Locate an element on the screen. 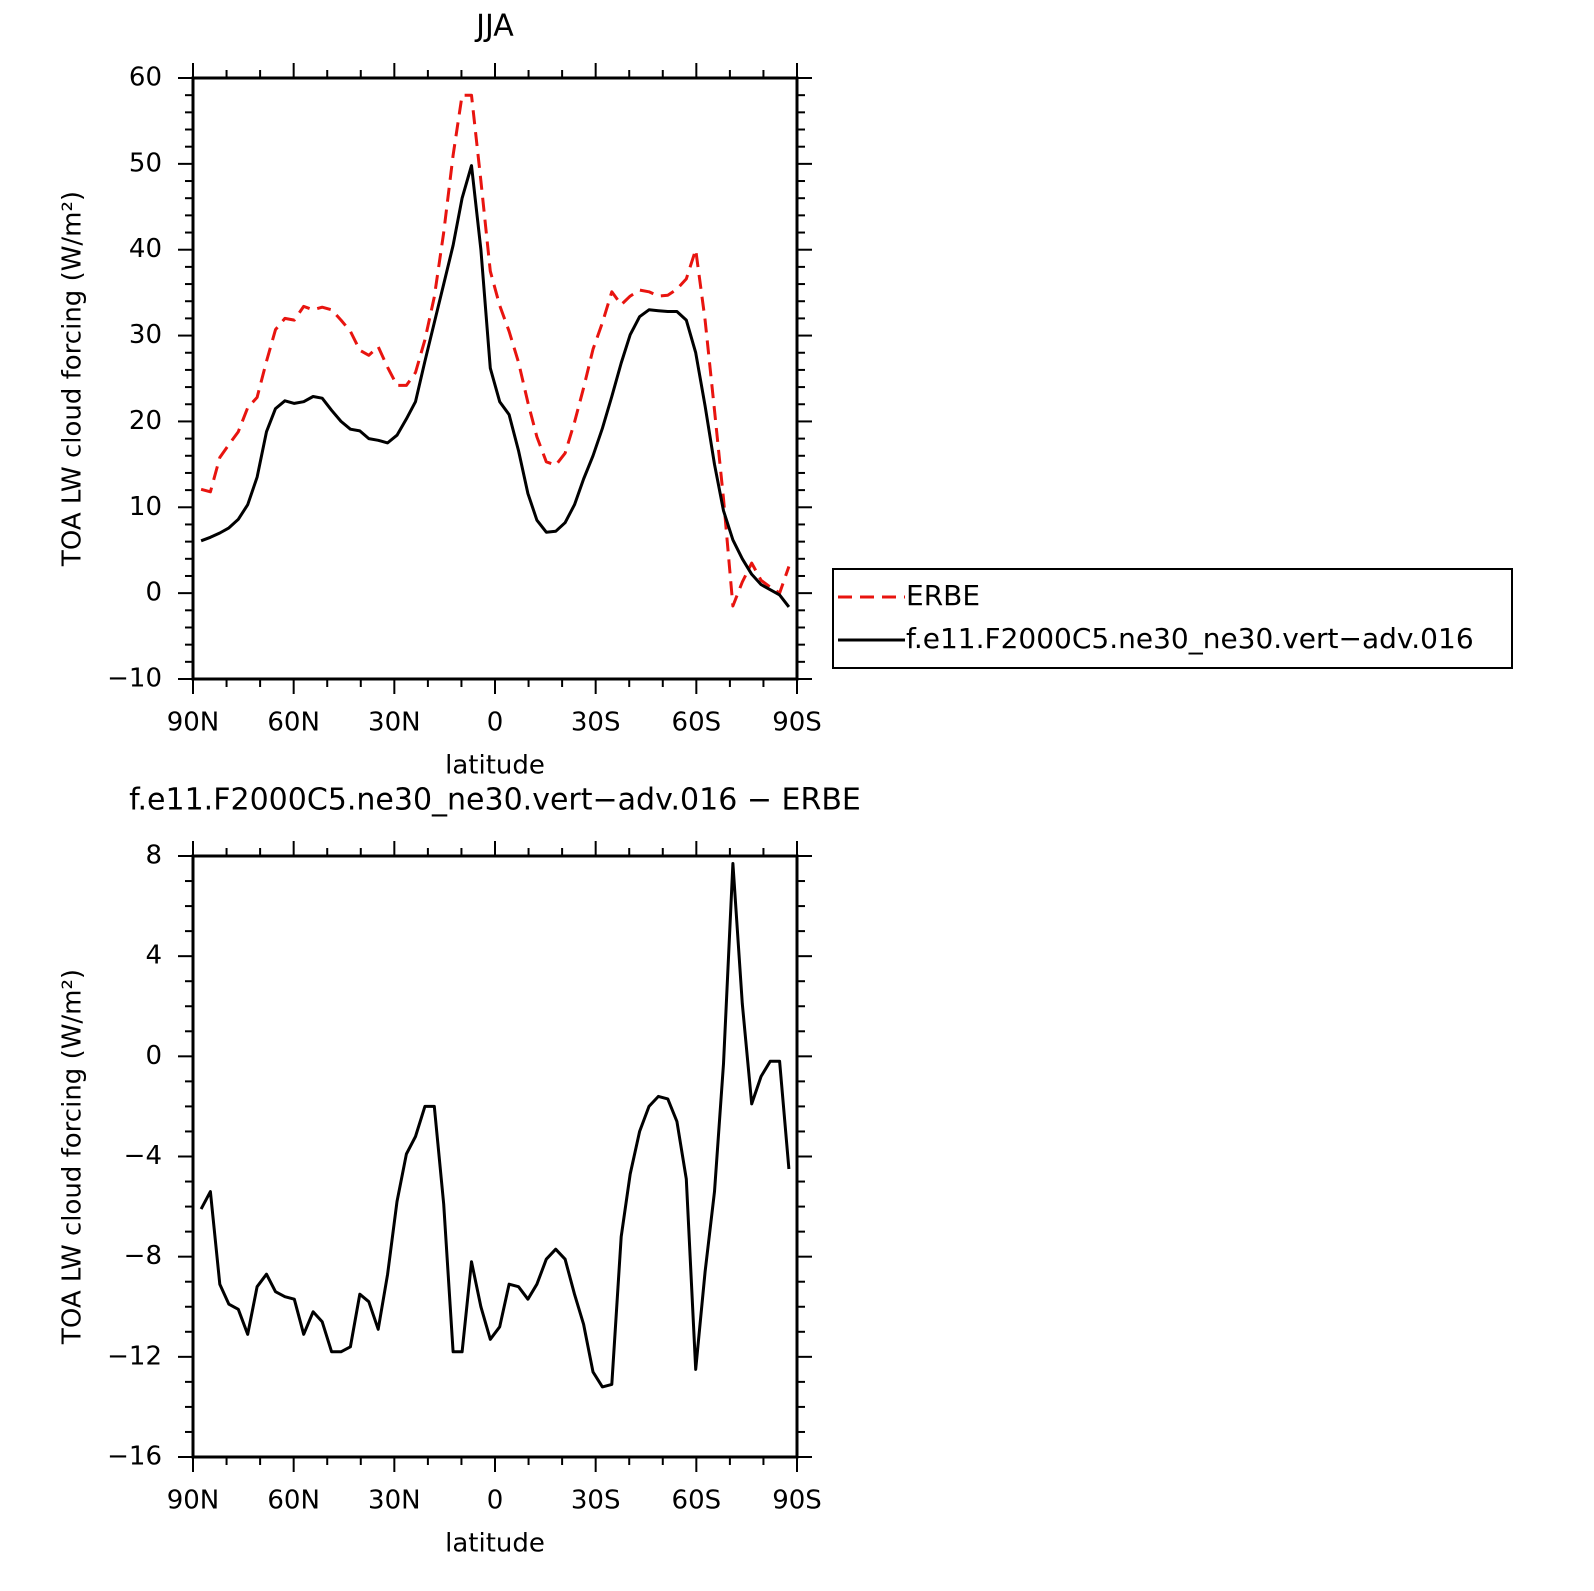 Image resolution: width=1594 pixels, height=1591 pixels. y-tick-label: 10 is located at coordinates (145, 507).